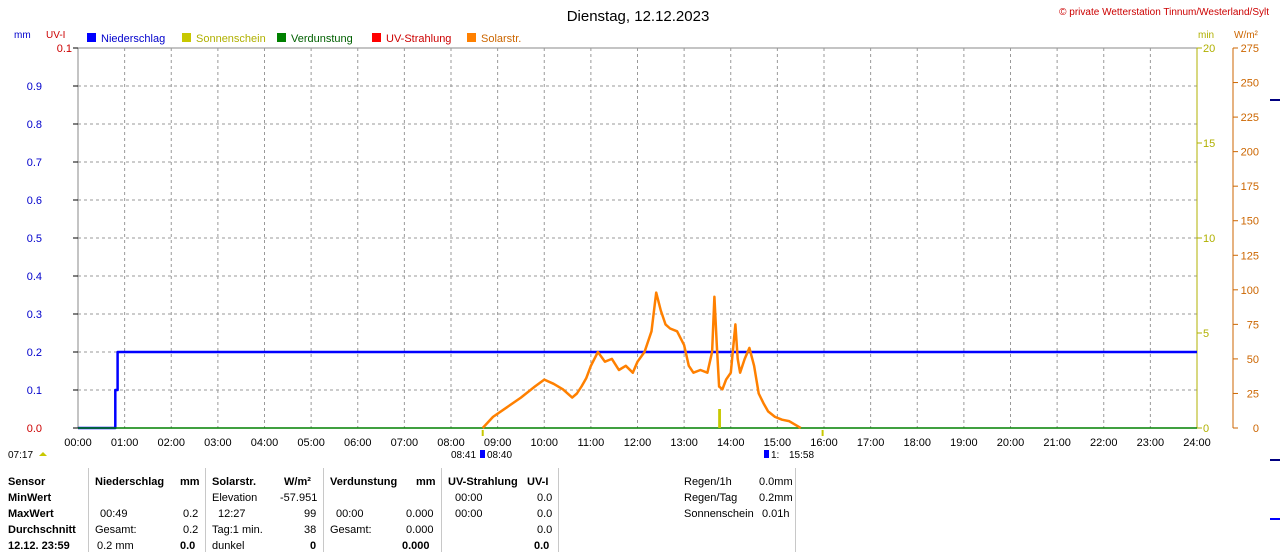 This screenshot has height=552, width=1280. What do you see at coordinates (42, 530) in the screenshot?
I see `sensor-row-avg: Durchschnitt` at bounding box center [42, 530].